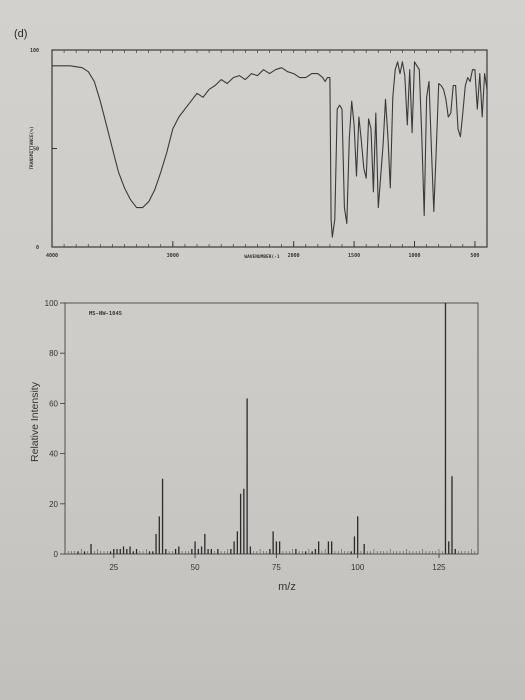  I want to click on panel-label: (d), so click(21, 34).